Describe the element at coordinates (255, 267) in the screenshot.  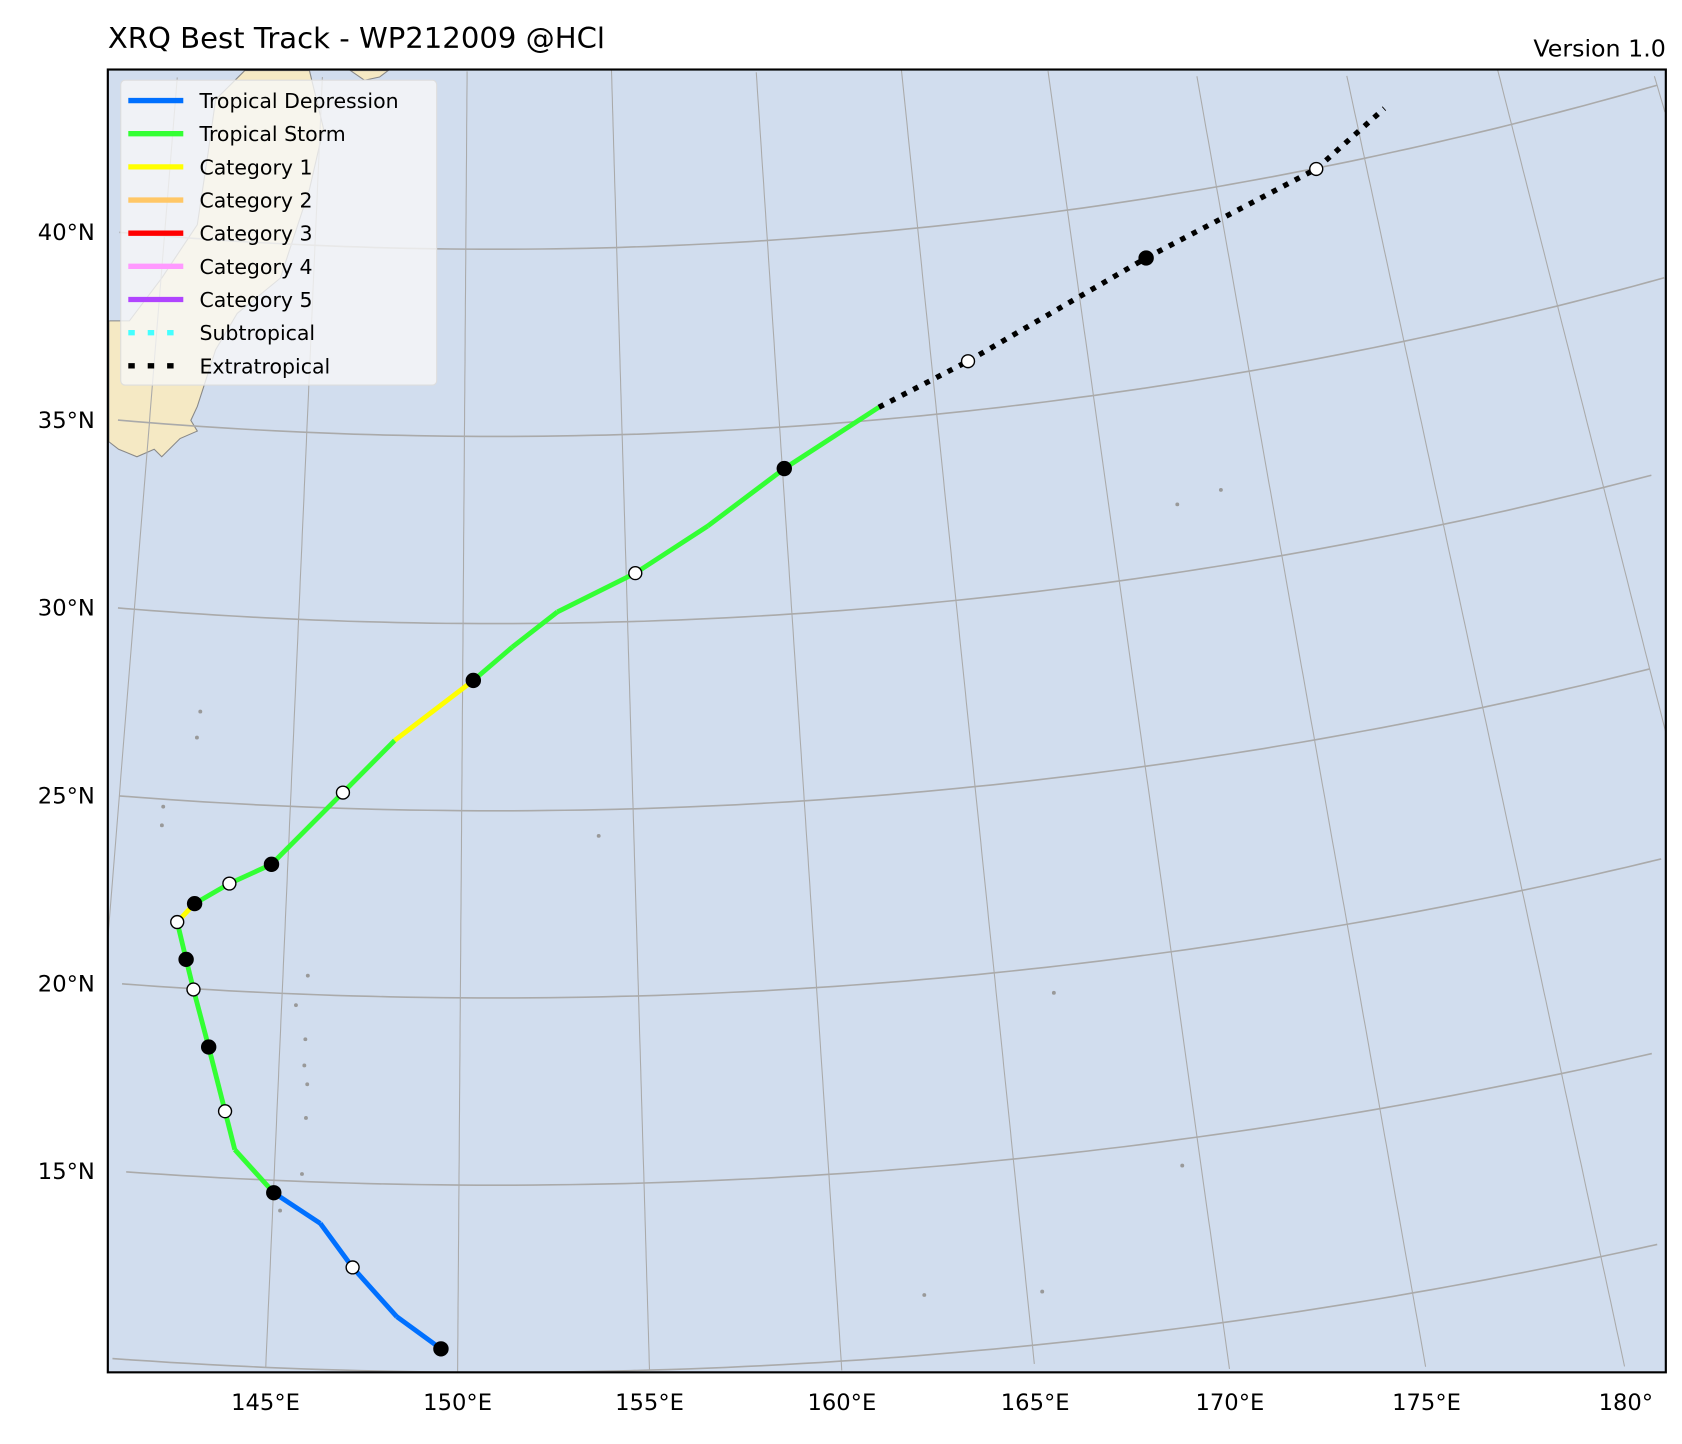
I see `legend-label: Category 4` at that location.